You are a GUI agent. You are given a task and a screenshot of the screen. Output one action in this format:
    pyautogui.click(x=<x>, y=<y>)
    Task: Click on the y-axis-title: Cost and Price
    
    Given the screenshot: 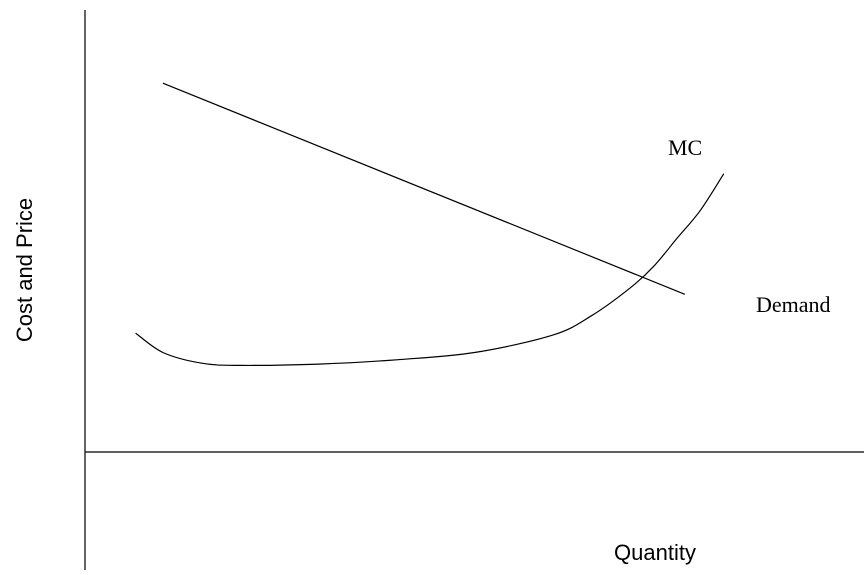 What is the action you would take?
    pyautogui.click(x=24, y=270)
    